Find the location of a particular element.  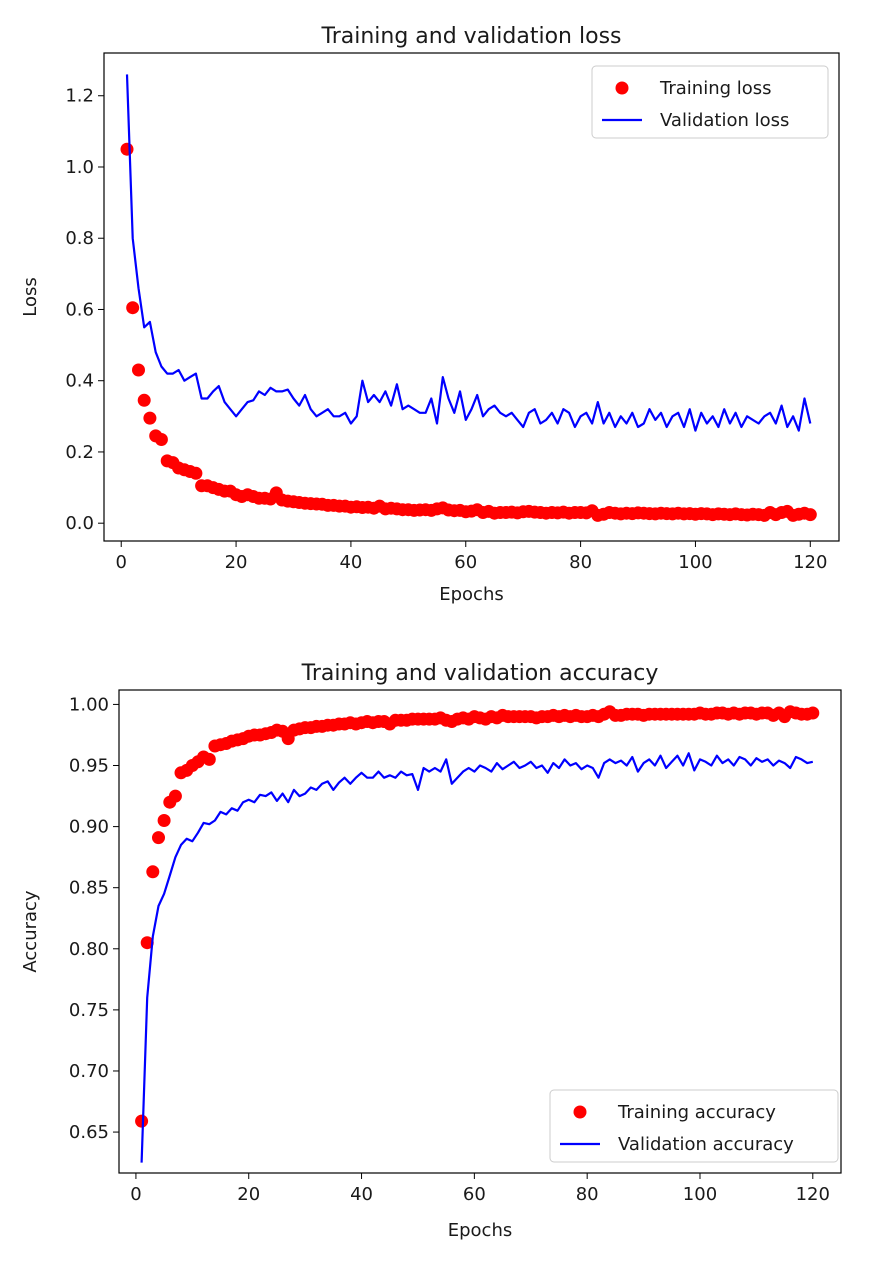

chart-title: Training and validation loss is located at coordinates (471, 36).